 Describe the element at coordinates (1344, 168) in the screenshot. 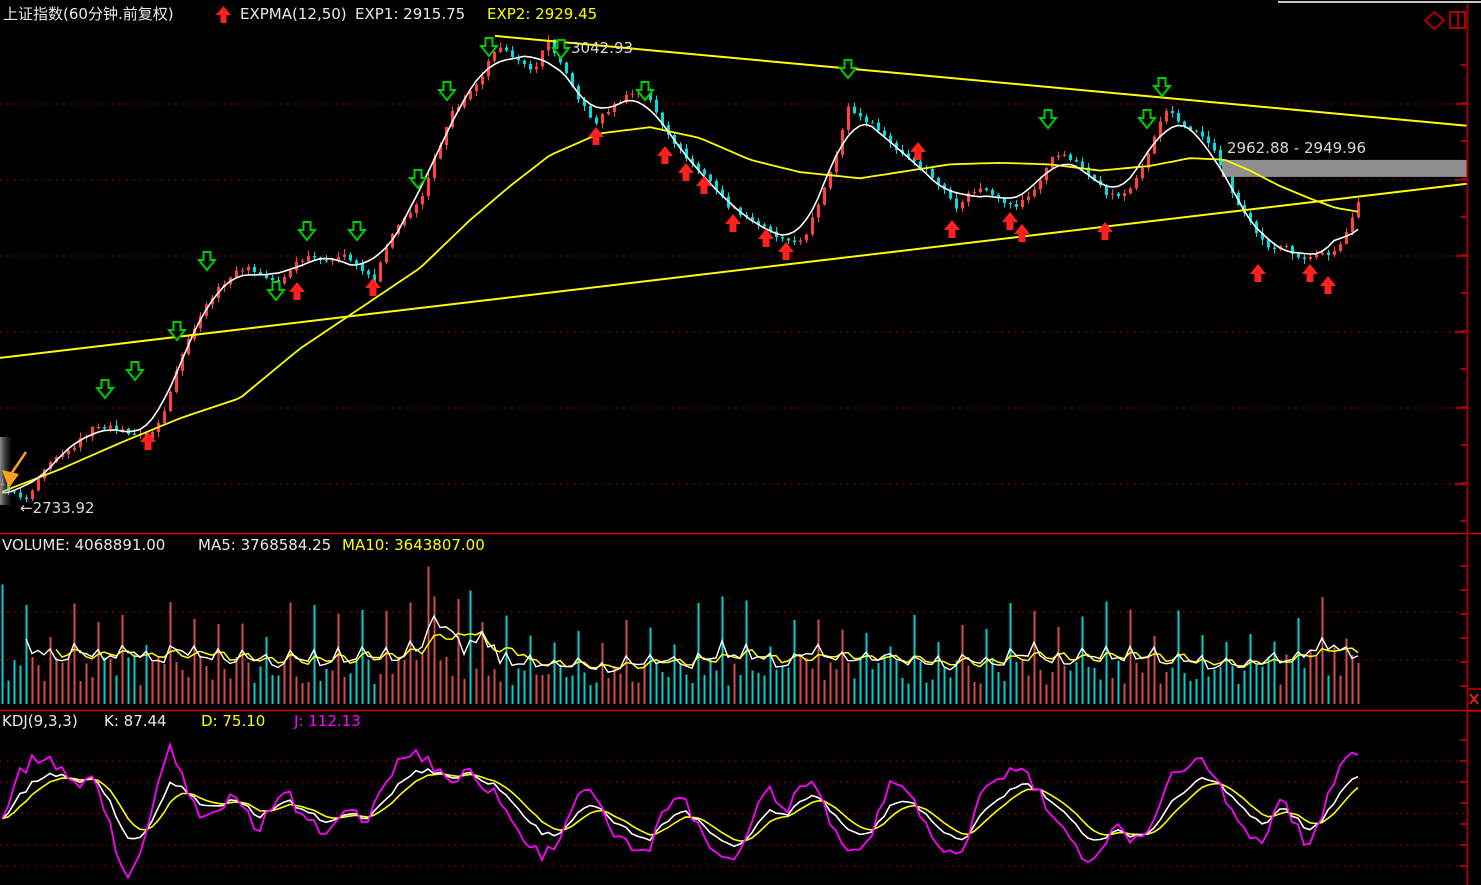

I see `gap-zone` at that location.